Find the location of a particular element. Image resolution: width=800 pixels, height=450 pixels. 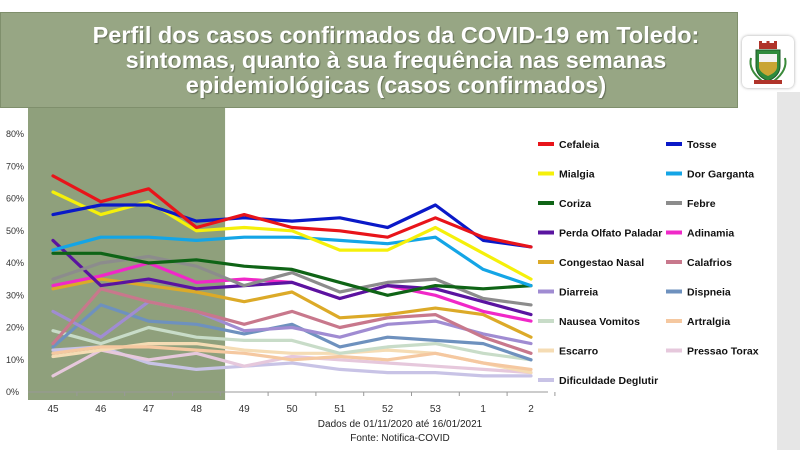

x-tick-label: 49 is located at coordinates (245, 409).